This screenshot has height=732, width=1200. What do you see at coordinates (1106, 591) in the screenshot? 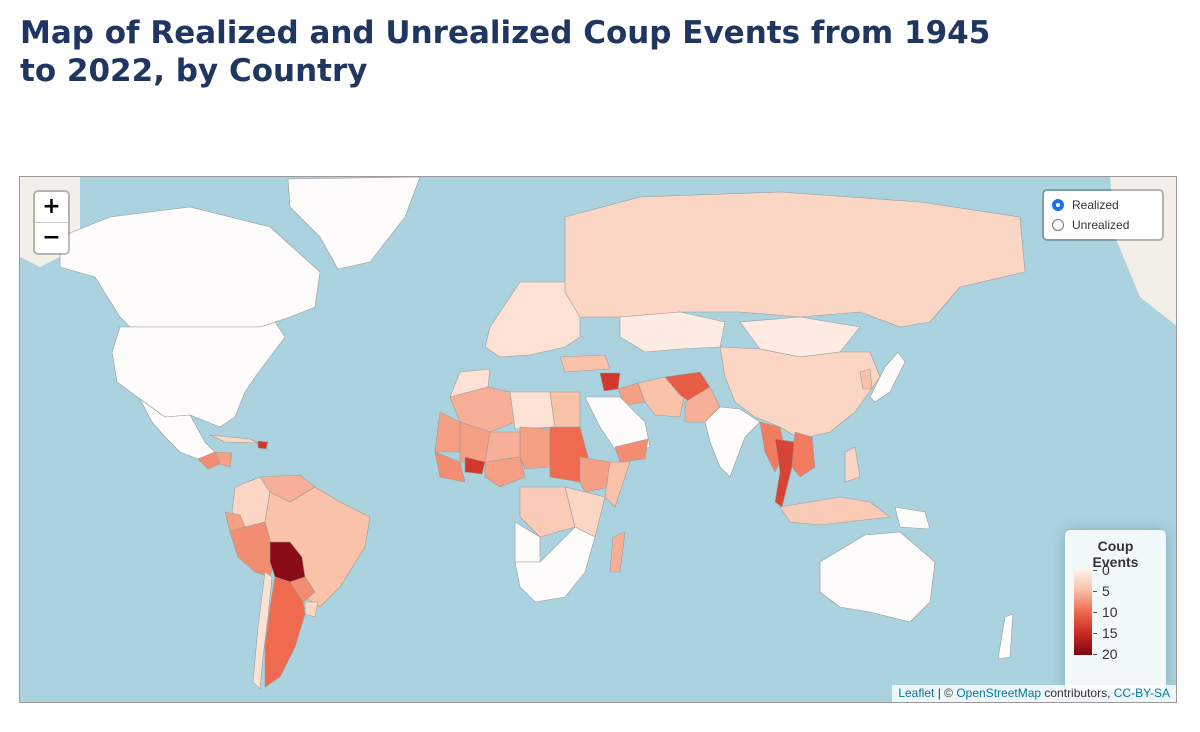
I see `legend-label: 5` at bounding box center [1106, 591].